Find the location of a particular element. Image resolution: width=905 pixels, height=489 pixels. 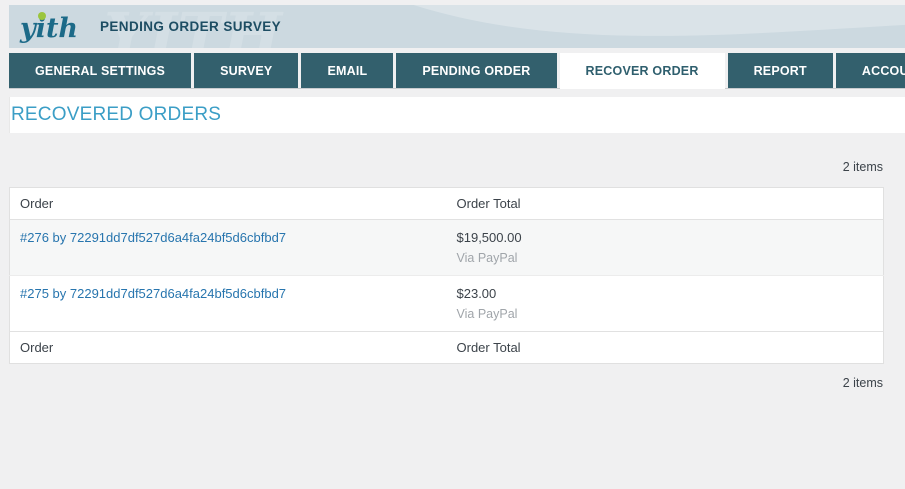

table-footer: Order Order Total is located at coordinates (446, 347).